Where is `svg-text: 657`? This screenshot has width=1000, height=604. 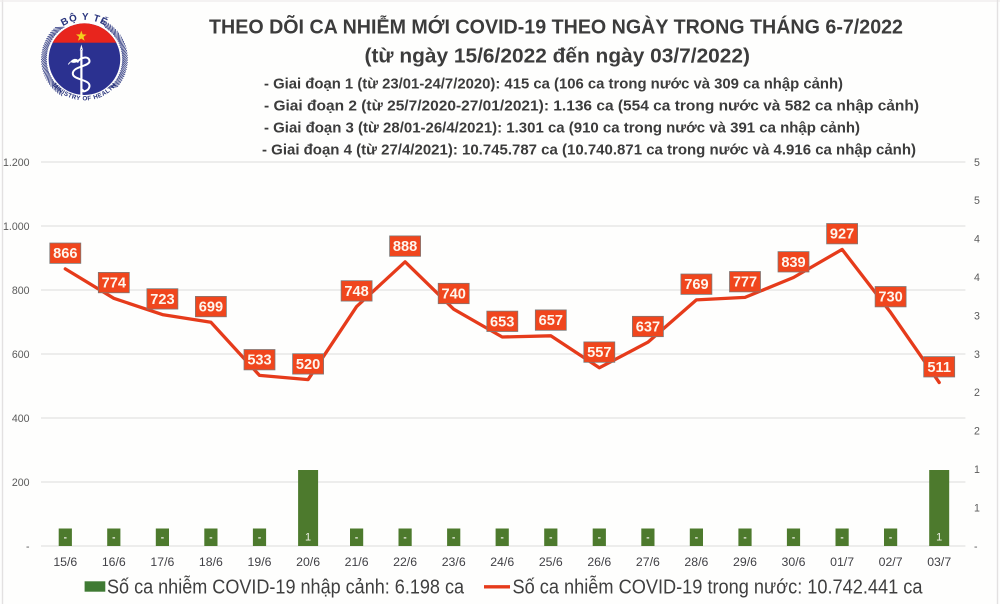 svg-text: 657 is located at coordinates (551, 321).